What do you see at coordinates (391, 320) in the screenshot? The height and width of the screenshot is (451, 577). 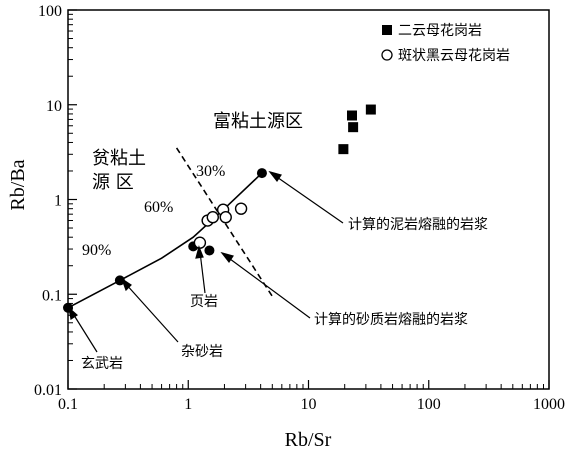 I see `label-psammite-melt: 计算的砂质岩熔融的岩浆` at bounding box center [391, 320].